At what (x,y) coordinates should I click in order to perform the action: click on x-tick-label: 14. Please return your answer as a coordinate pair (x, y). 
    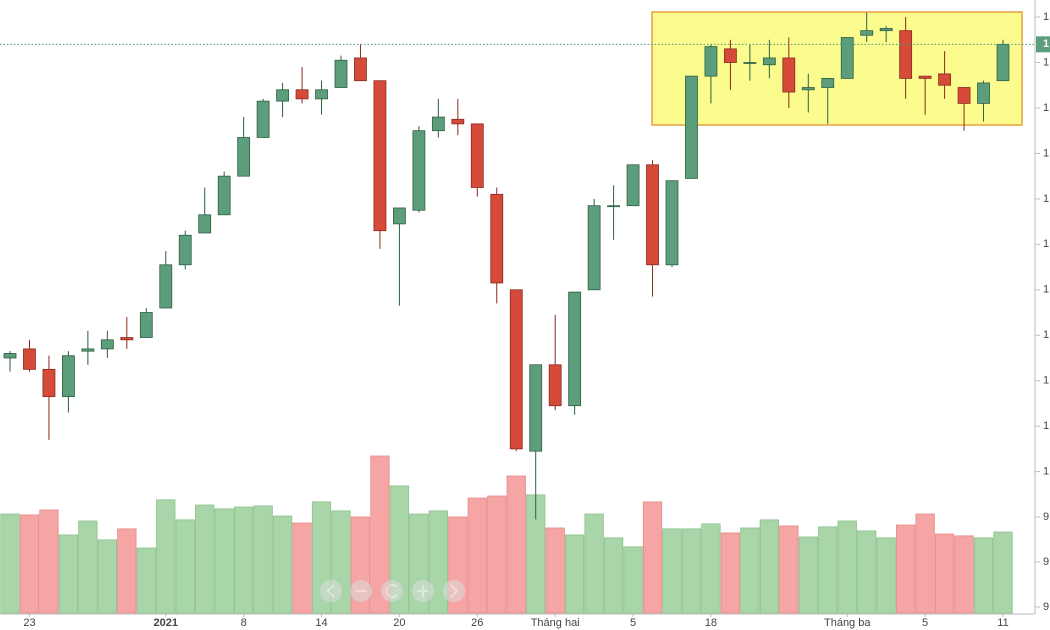
    Looking at the image, I should click on (321, 623).